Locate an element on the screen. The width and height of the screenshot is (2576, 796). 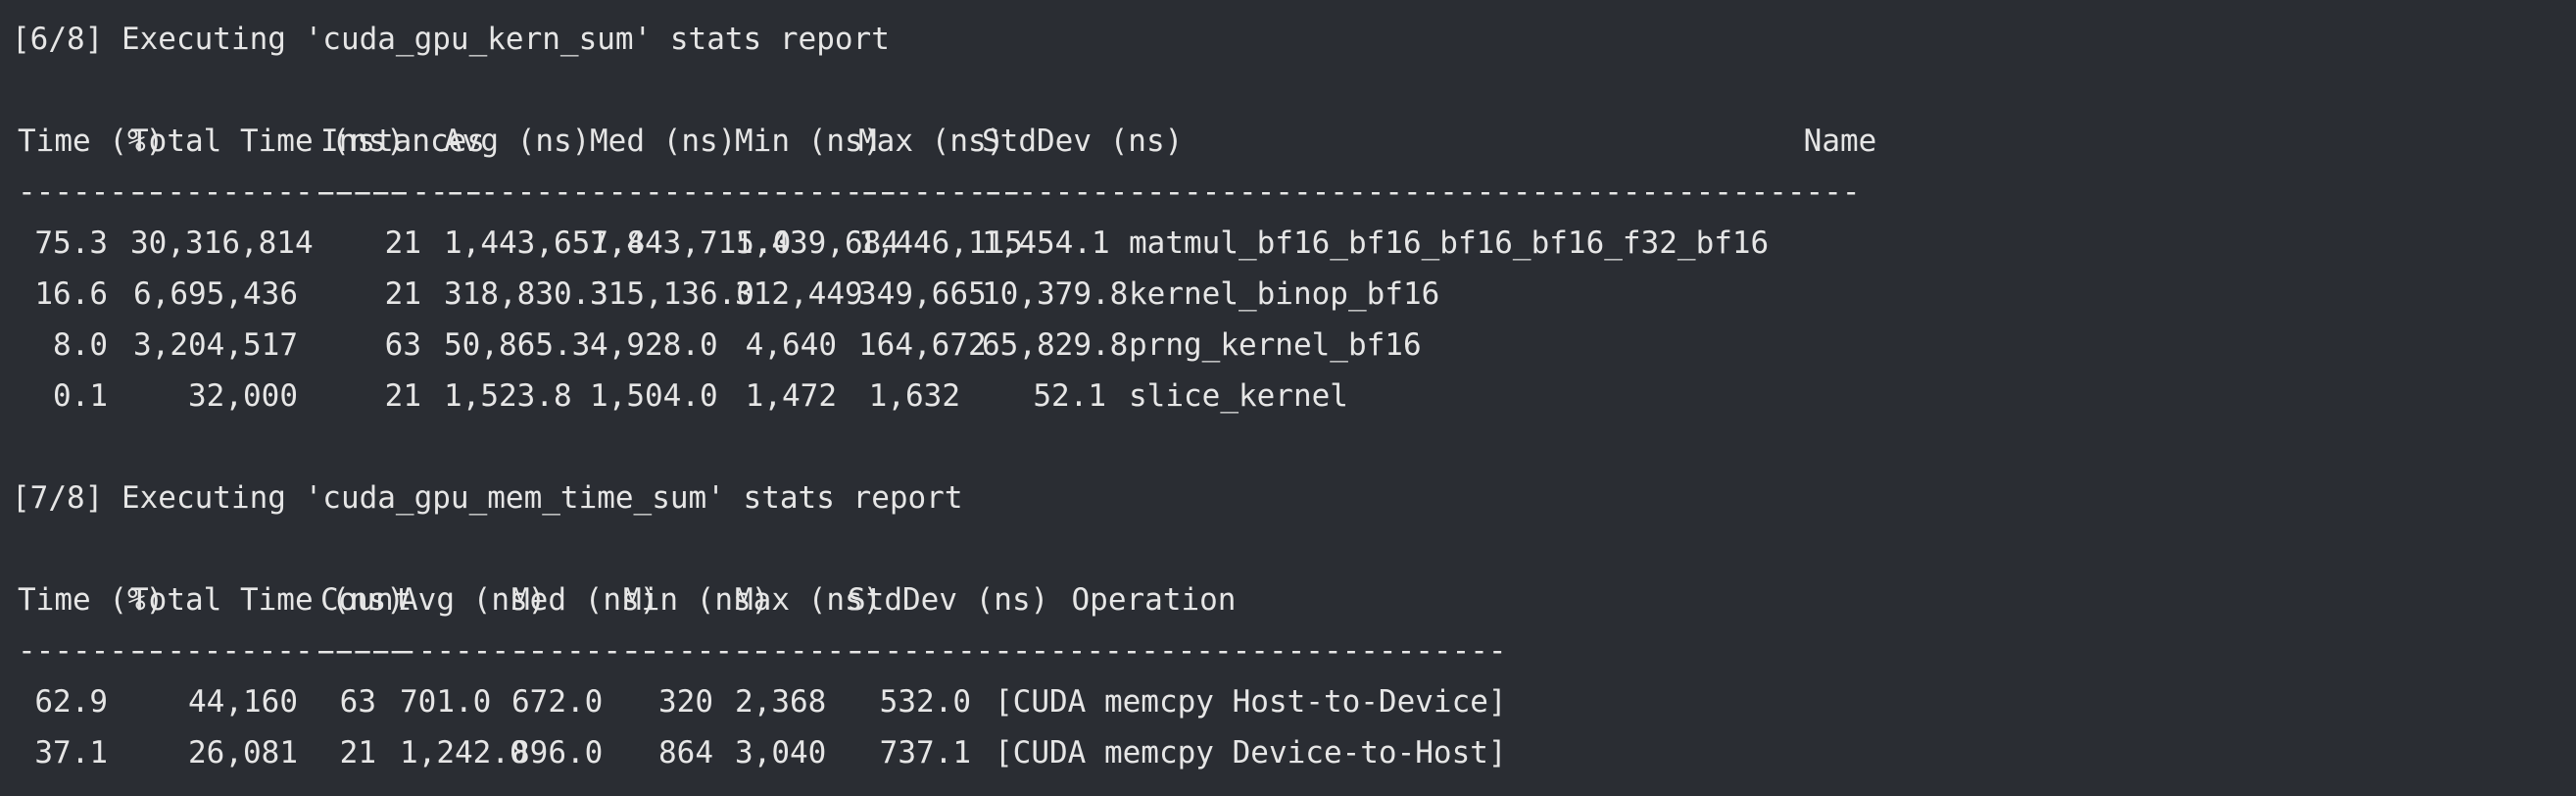
column-header-name: Name is located at coordinates (1840, 142).